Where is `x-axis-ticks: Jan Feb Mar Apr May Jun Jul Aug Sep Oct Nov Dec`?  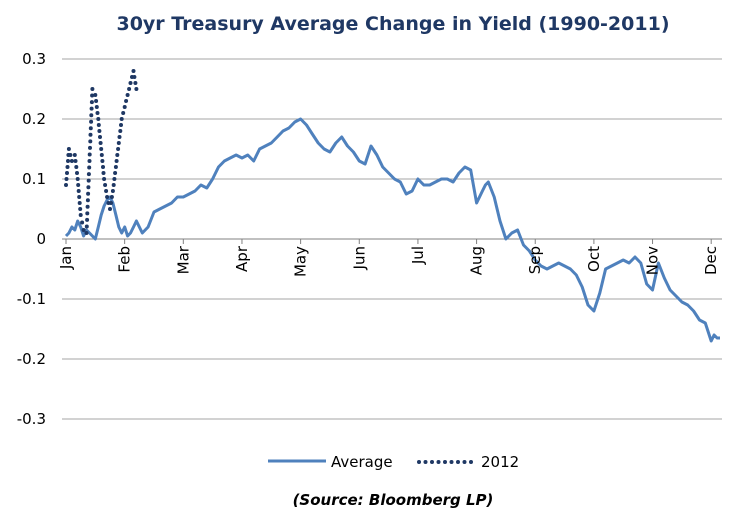 x-axis-ticks: Jan Feb Mar Apr May Jun Jul Aug Sep Oct Nov Dec is located at coordinates (388, 258).